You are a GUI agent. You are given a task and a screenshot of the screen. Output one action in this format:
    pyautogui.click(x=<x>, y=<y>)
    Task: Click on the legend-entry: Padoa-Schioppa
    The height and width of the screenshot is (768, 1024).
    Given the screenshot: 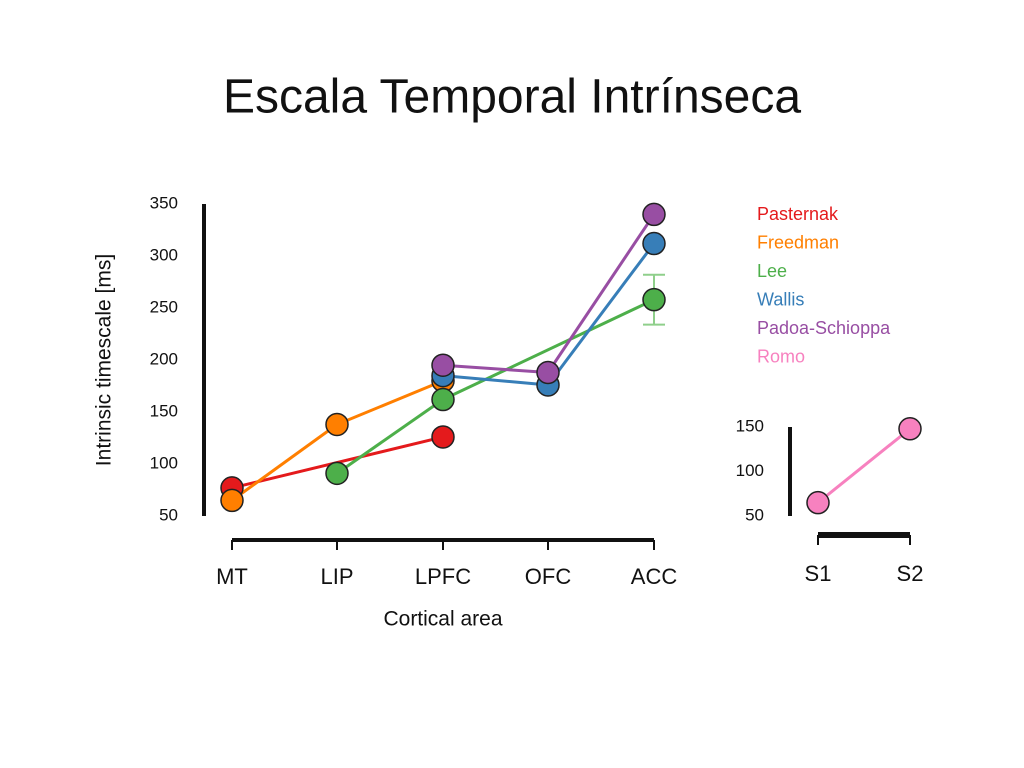 What is the action you would take?
    pyautogui.click(x=824, y=328)
    